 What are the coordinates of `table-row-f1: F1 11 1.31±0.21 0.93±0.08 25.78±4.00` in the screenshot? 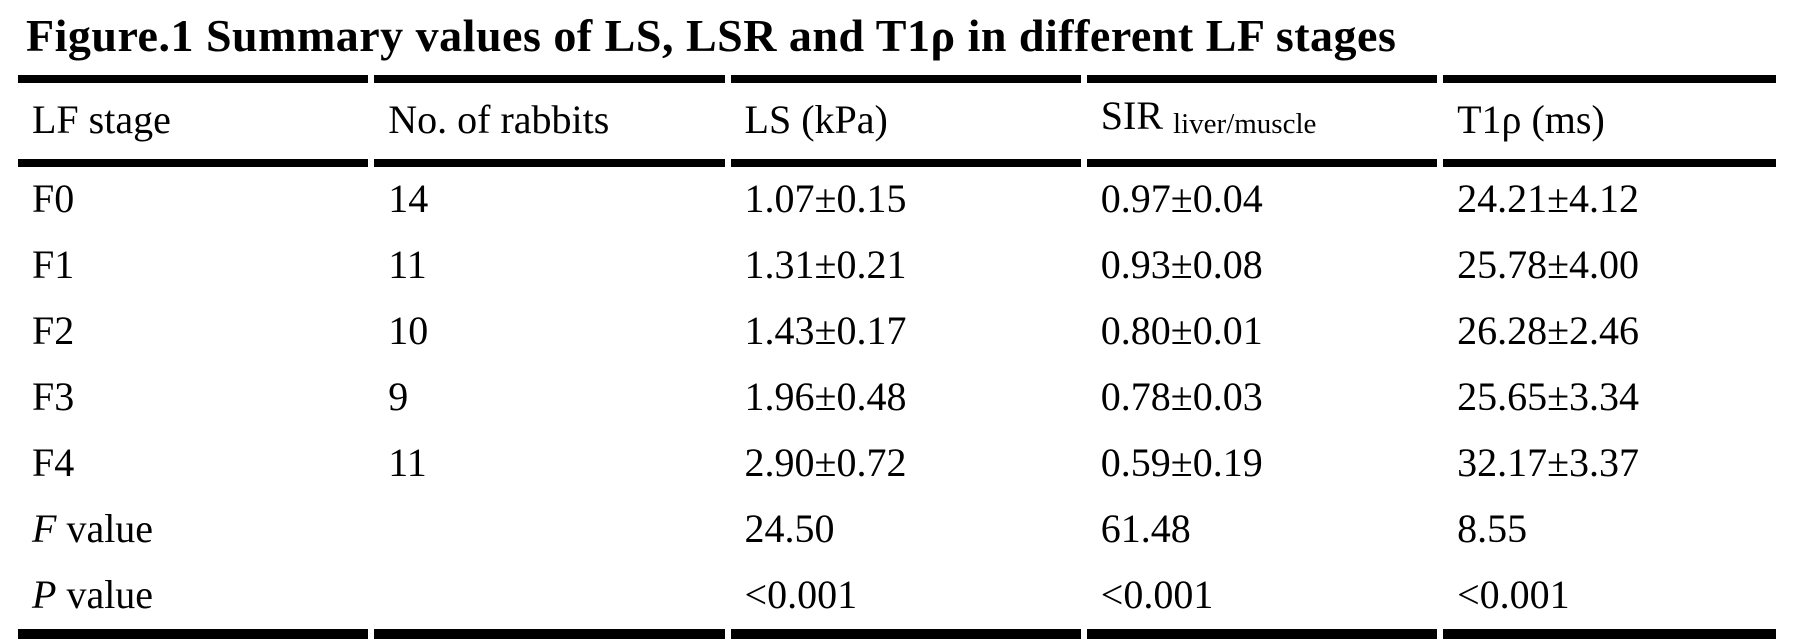 It's located at (897, 266).